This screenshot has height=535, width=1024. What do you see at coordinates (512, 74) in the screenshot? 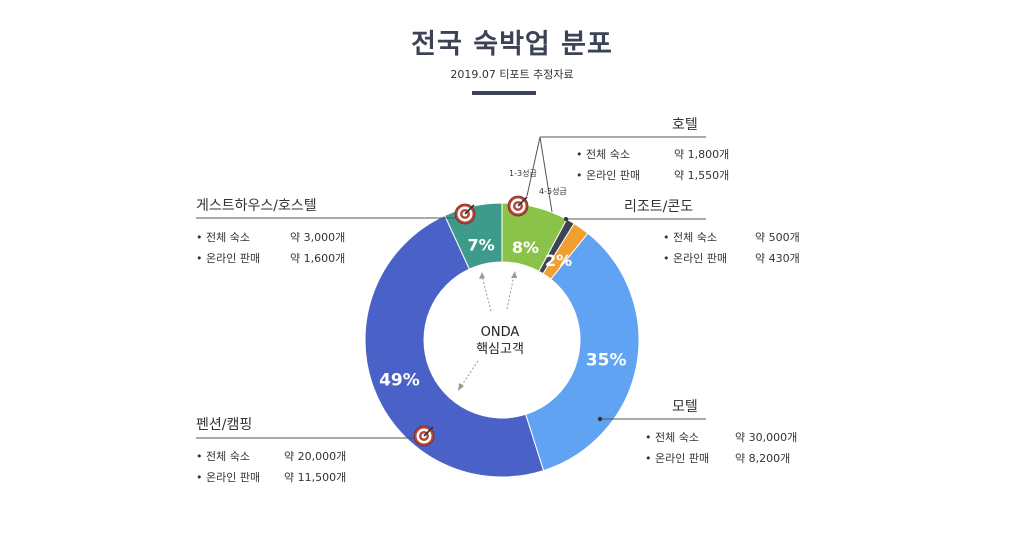
I see `page-subtitle: 2019.07 티포트 추정자료` at bounding box center [512, 74].